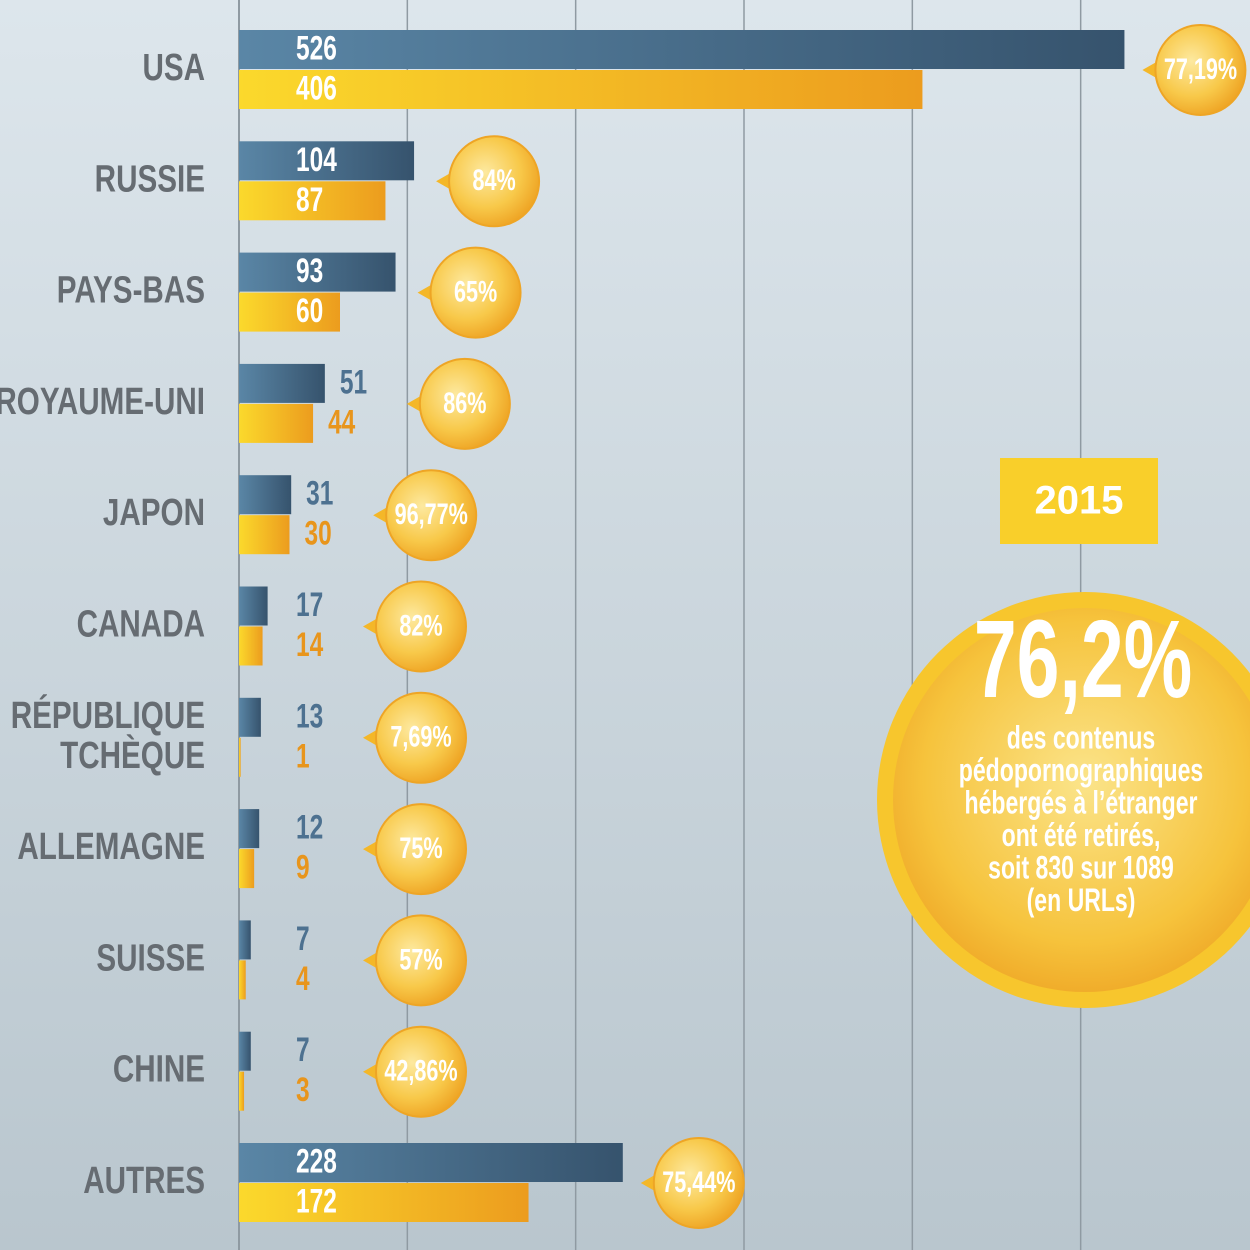 Image resolution: width=1250 pixels, height=1250 pixels. What do you see at coordinates (131, 290) in the screenshot?
I see `category-label: PAYS-BAS` at bounding box center [131, 290].